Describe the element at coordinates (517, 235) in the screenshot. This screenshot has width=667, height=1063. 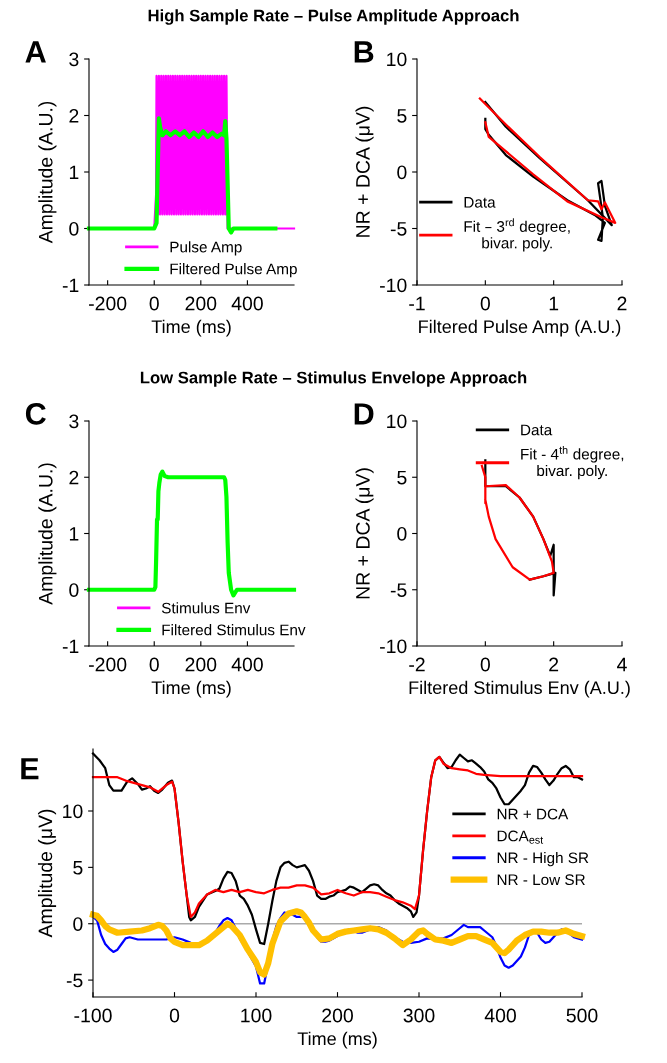
I see `legend-label: Fit – 3$^{rd}$ degree, bivar. poly.` at that location.